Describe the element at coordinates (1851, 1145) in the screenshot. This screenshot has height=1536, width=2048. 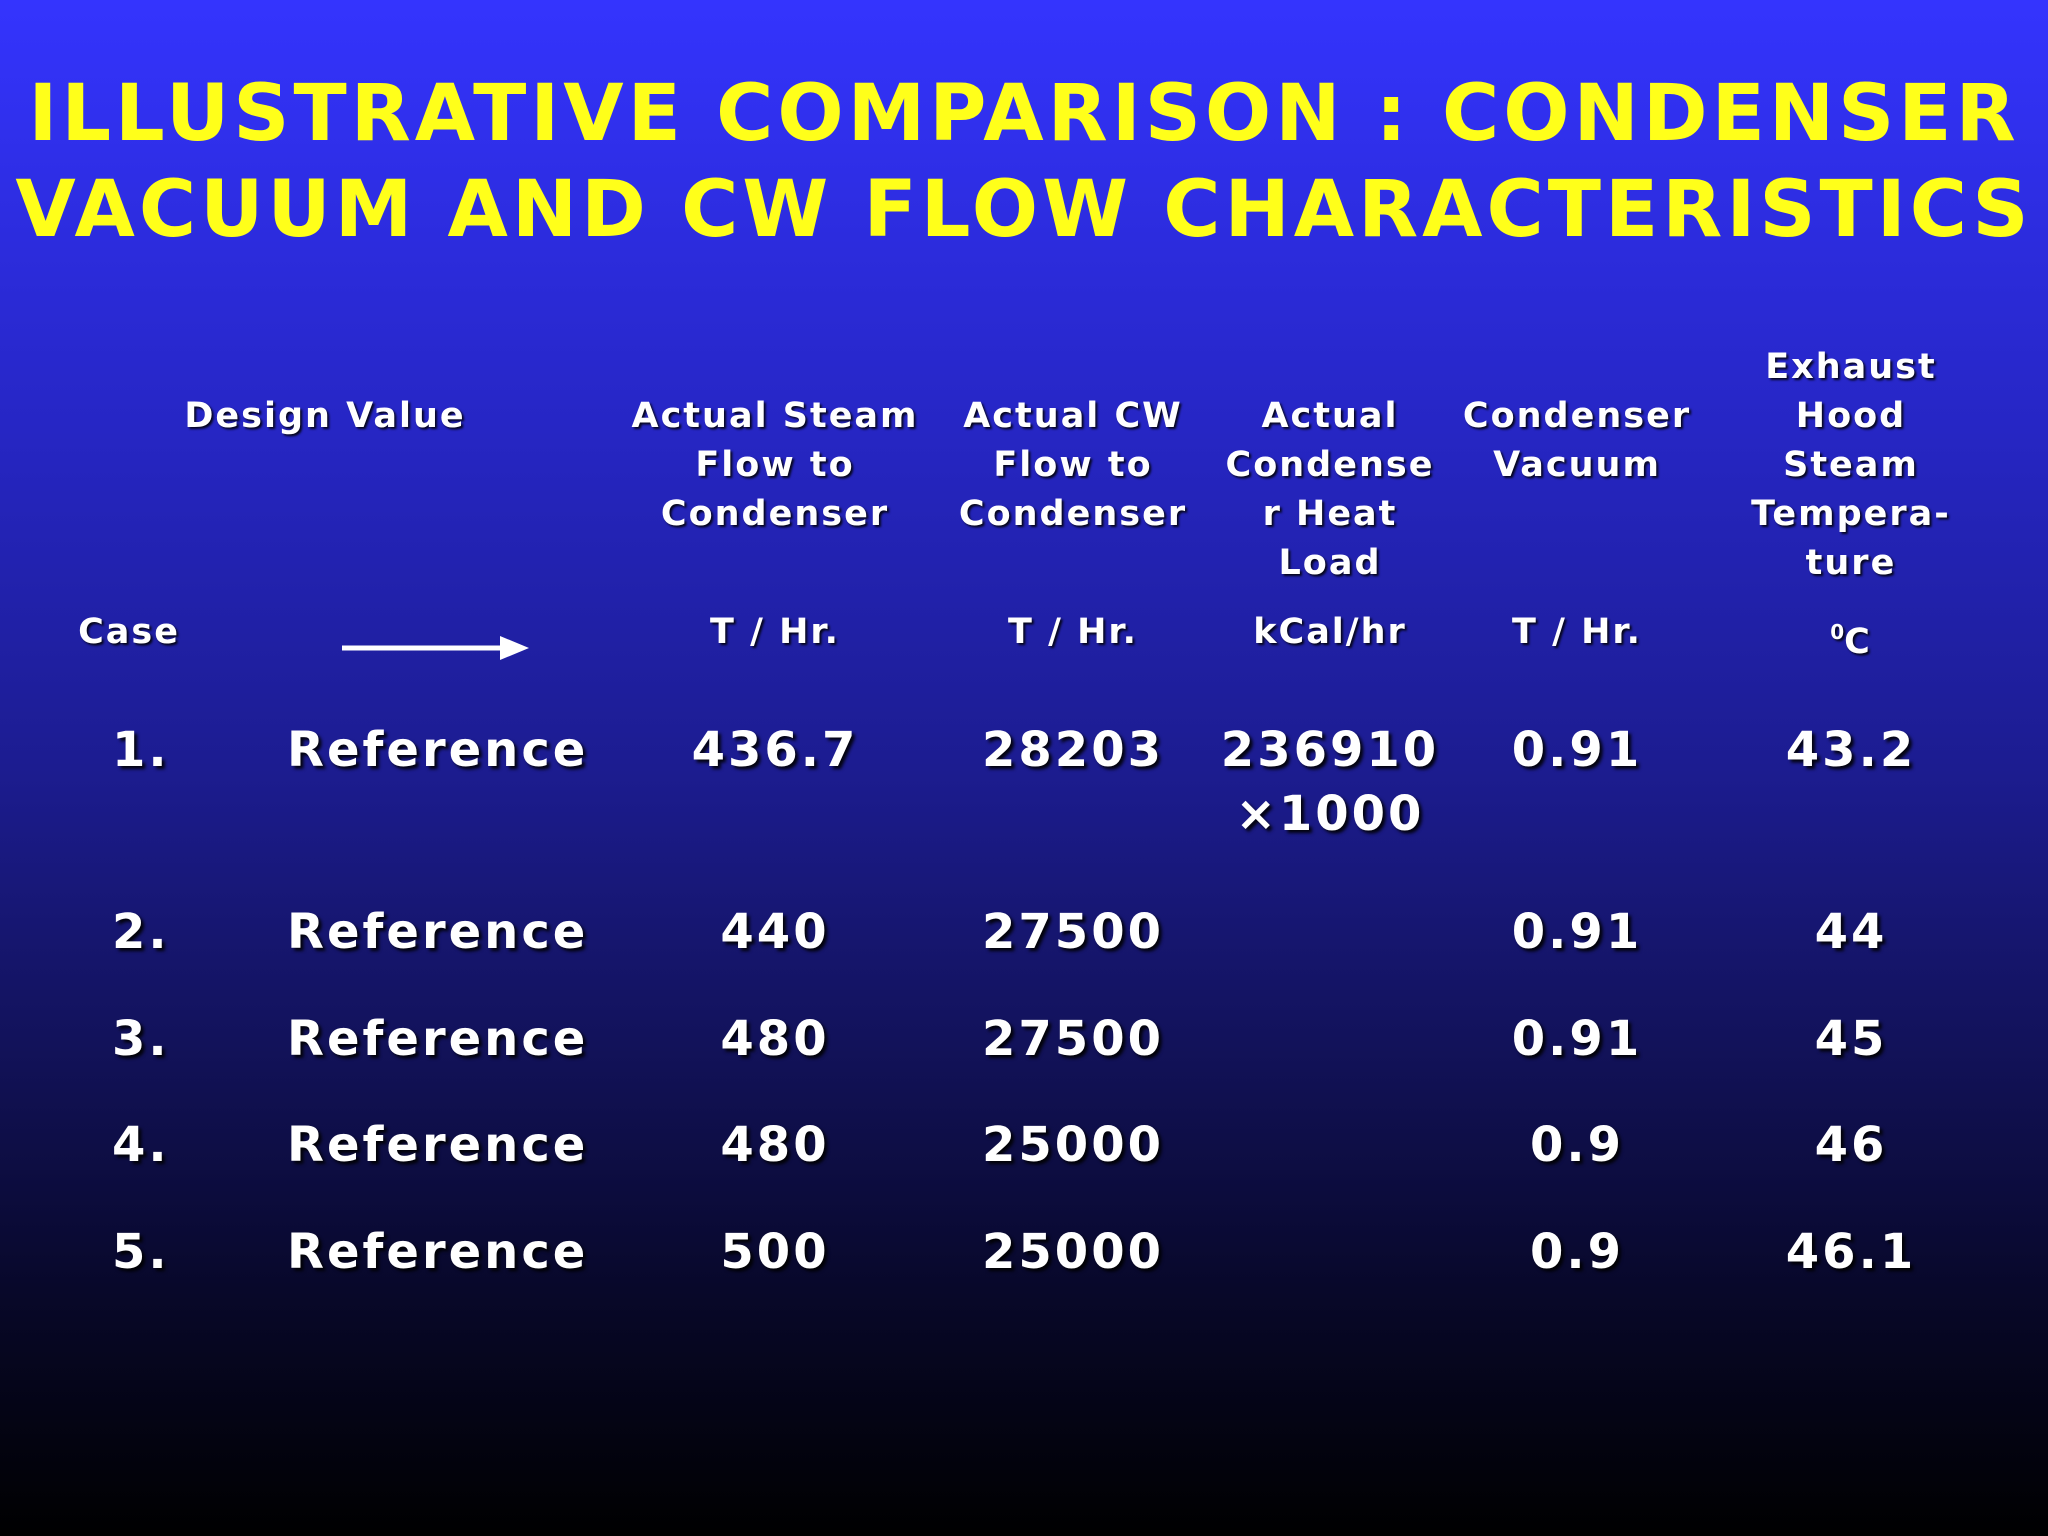
I see `table-row-4-exhaust-temp: 46` at that location.